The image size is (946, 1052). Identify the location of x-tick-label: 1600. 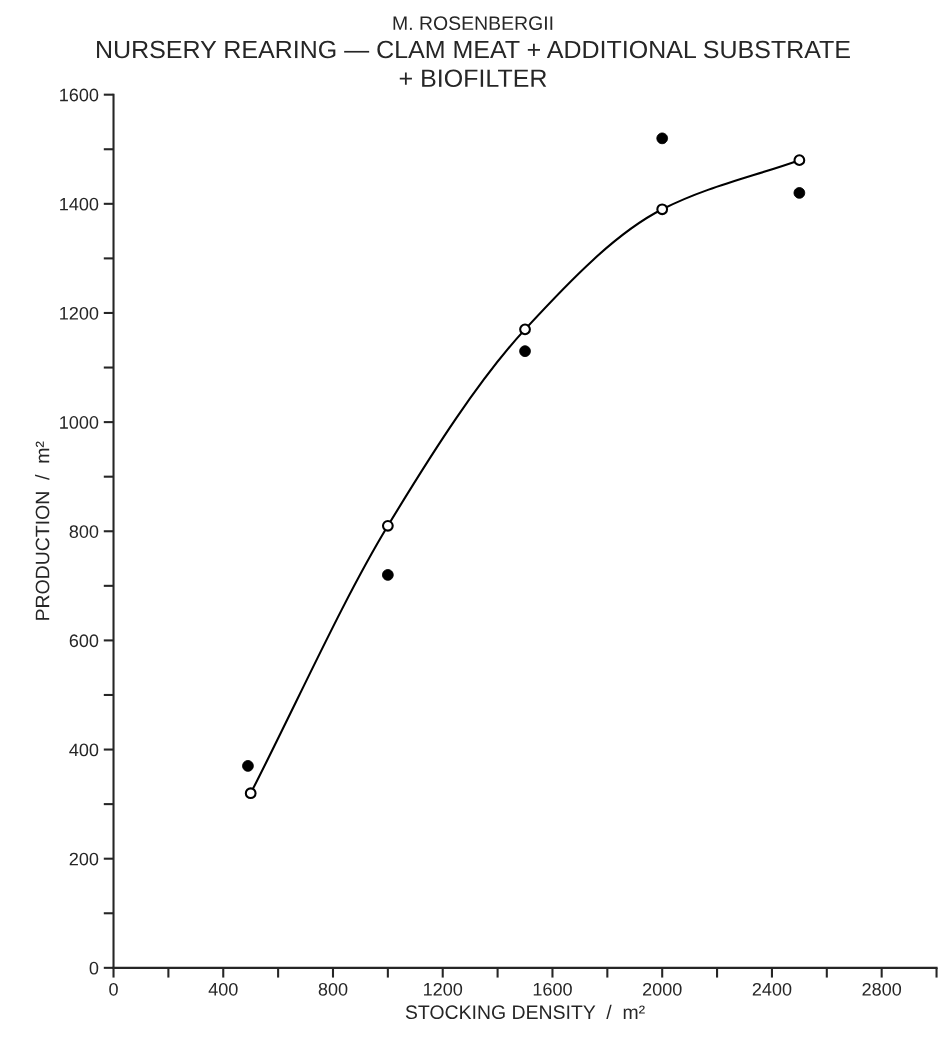
(552, 989).